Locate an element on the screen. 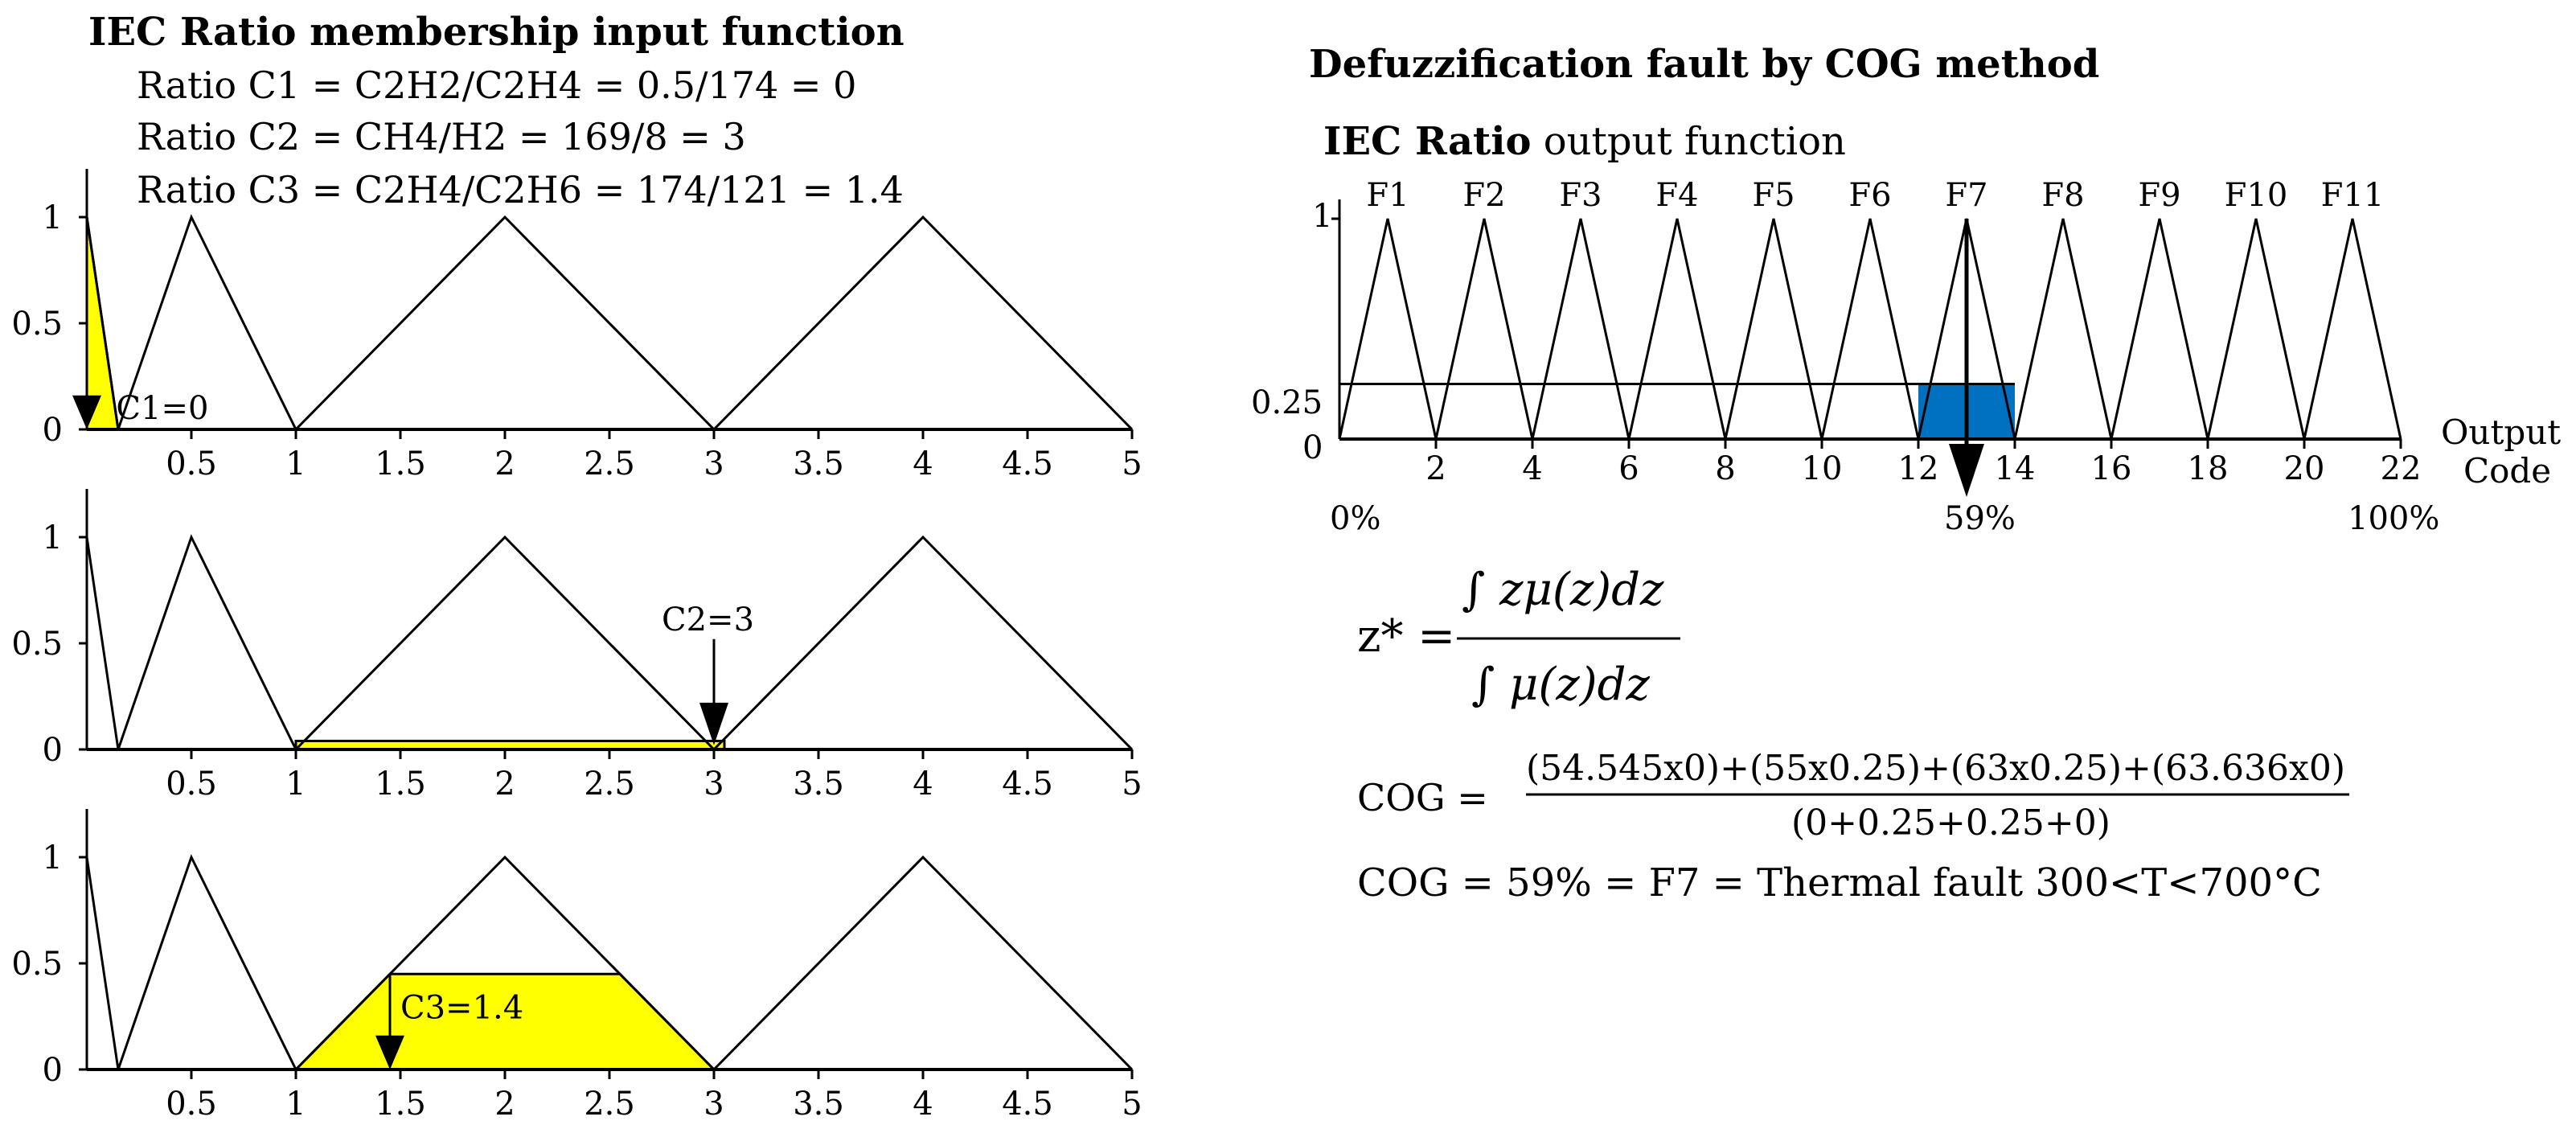 This screenshot has height=1129, width=2576. x-tick-label: 6 is located at coordinates (1628, 468).